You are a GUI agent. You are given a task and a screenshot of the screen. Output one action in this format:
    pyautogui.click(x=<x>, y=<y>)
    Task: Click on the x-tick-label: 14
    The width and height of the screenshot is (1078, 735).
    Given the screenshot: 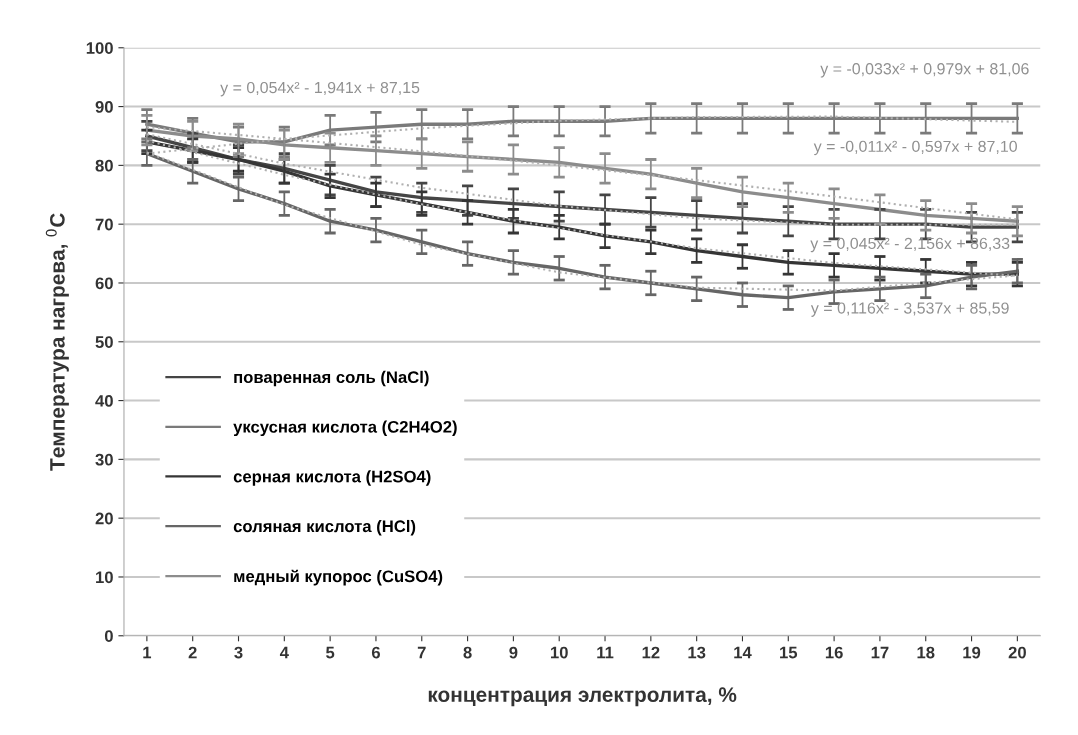 What is the action you would take?
    pyautogui.click(x=743, y=652)
    